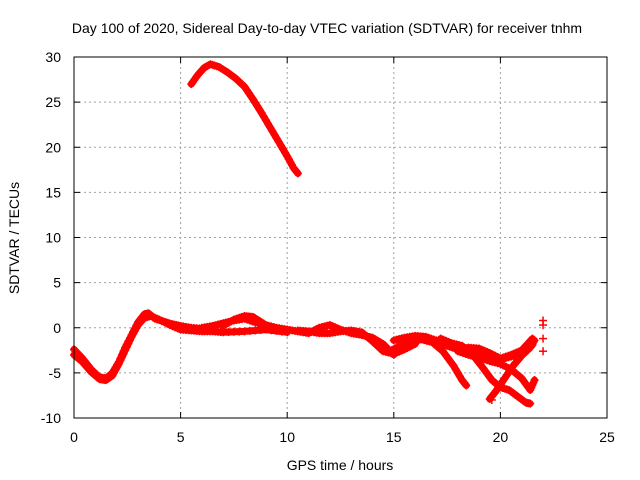 This screenshot has width=640, height=480. What do you see at coordinates (14, 238) in the screenshot?
I see `y-axis-label: SDTVAR / TECUs` at bounding box center [14, 238].